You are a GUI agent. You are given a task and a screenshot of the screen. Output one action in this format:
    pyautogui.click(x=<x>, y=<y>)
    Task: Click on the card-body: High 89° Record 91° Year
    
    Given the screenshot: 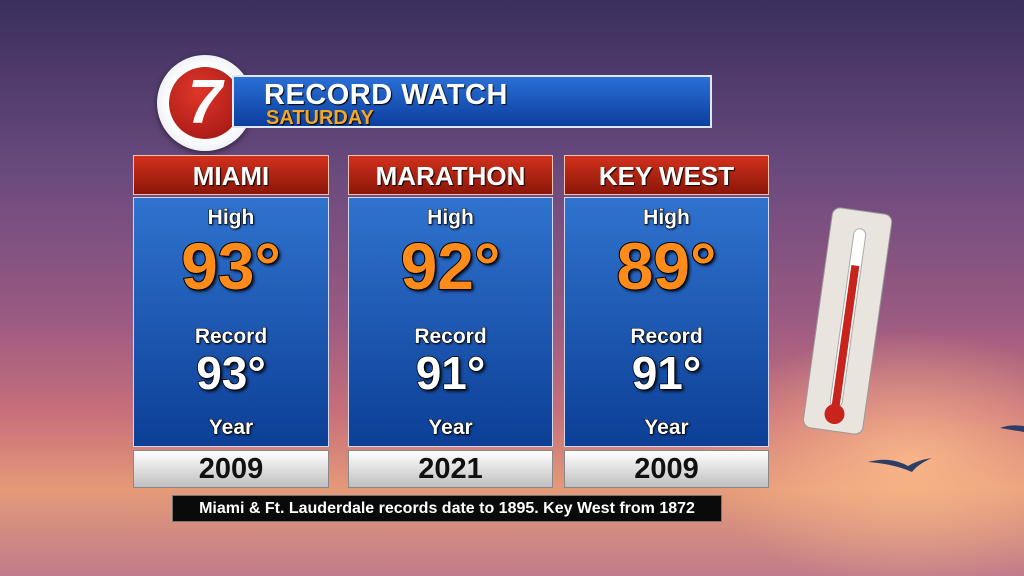 What is the action you would take?
    pyautogui.click(x=666, y=322)
    